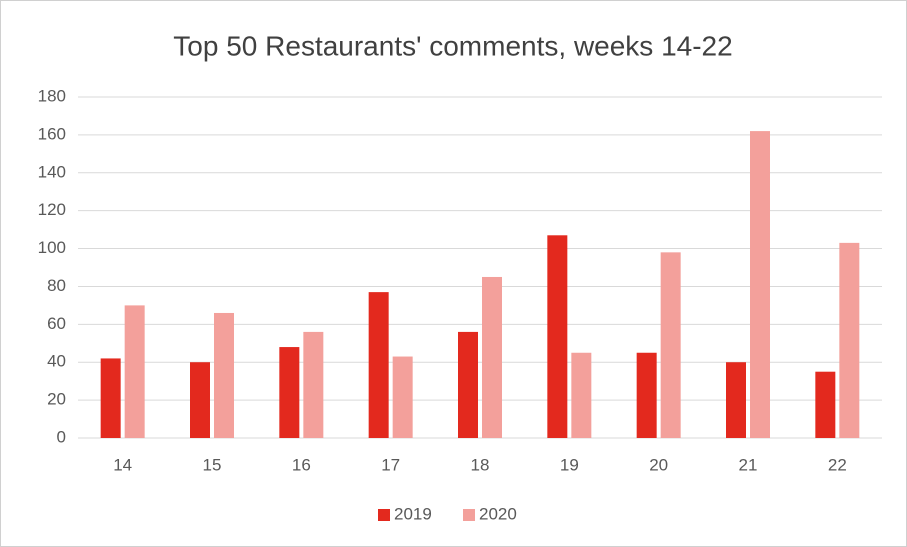 The height and width of the screenshot is (547, 907). I want to click on y-tick-label: 60, so click(56, 323).